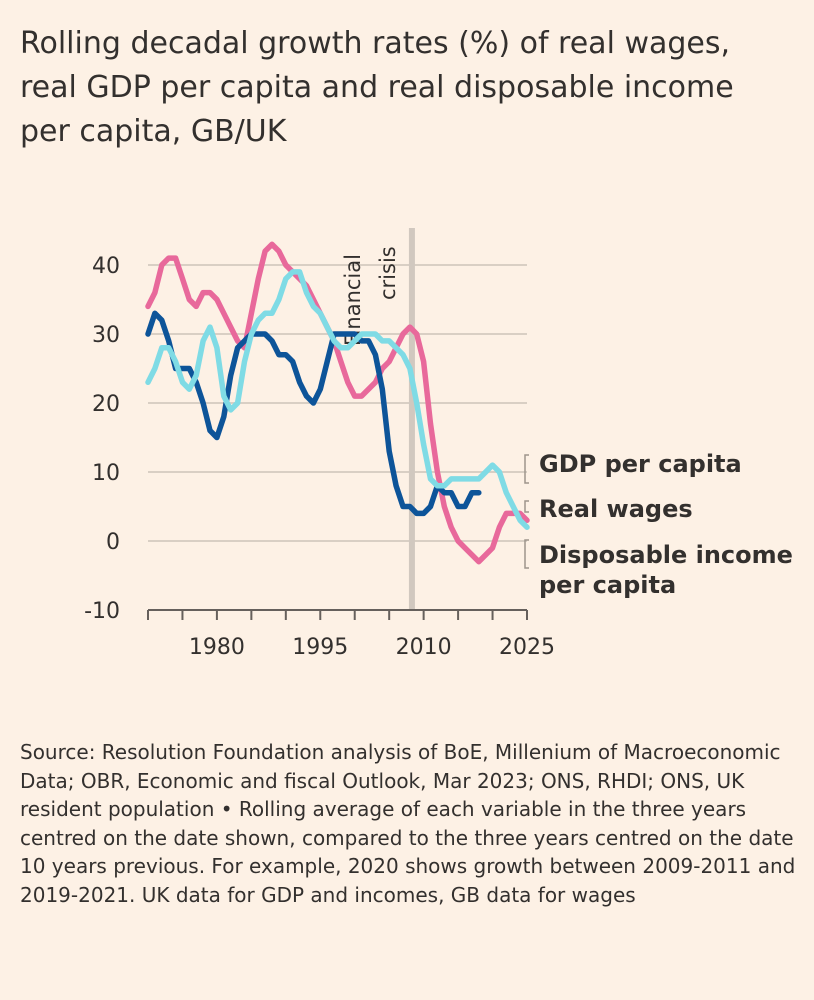  What do you see at coordinates (526, 554) in the screenshot?
I see `legend-bracket-disposable-income-per-capita` at bounding box center [526, 554].